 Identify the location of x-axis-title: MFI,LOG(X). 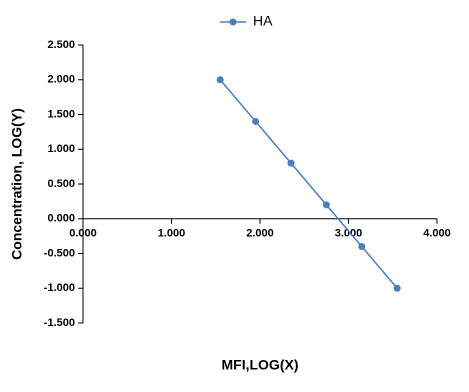
(260, 365).